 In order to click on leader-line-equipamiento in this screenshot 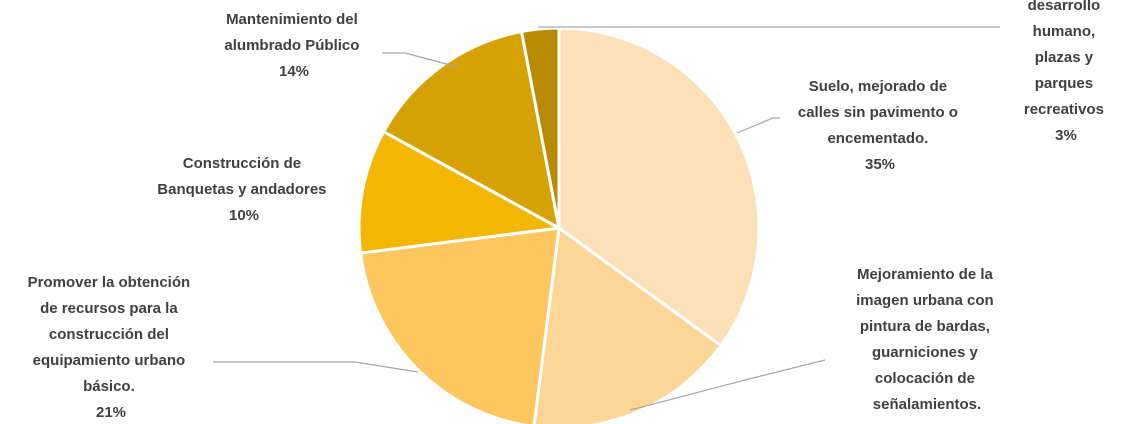, I will do `click(316, 367)`.